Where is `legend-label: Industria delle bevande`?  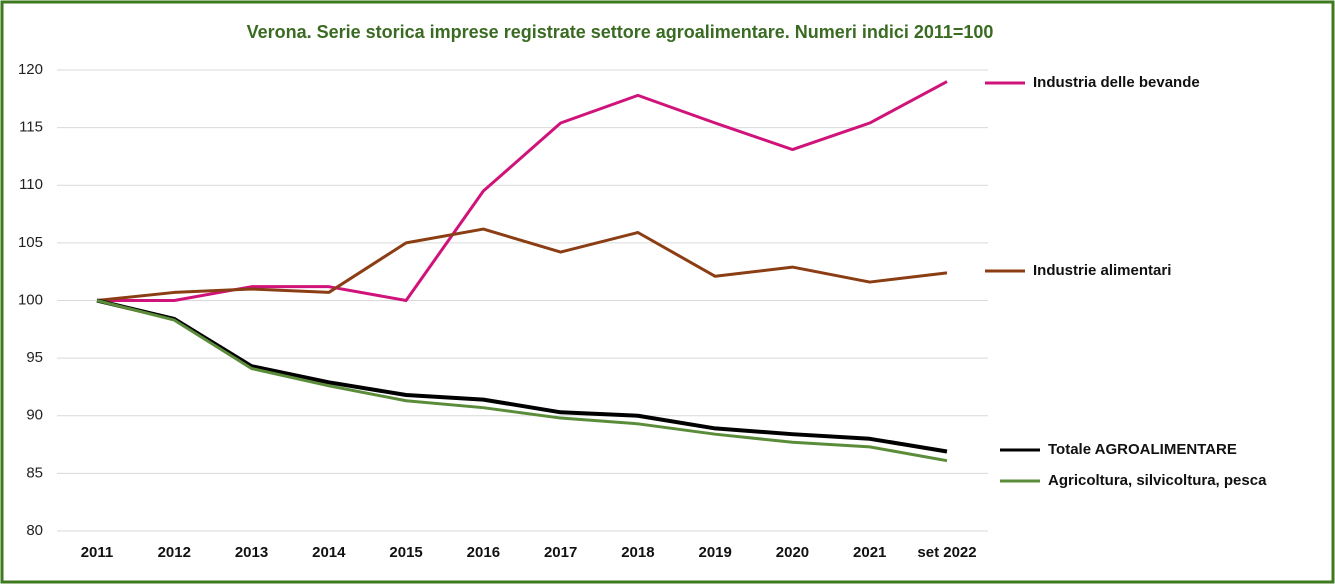
legend-label: Industria delle bevande is located at coordinates (1116, 82).